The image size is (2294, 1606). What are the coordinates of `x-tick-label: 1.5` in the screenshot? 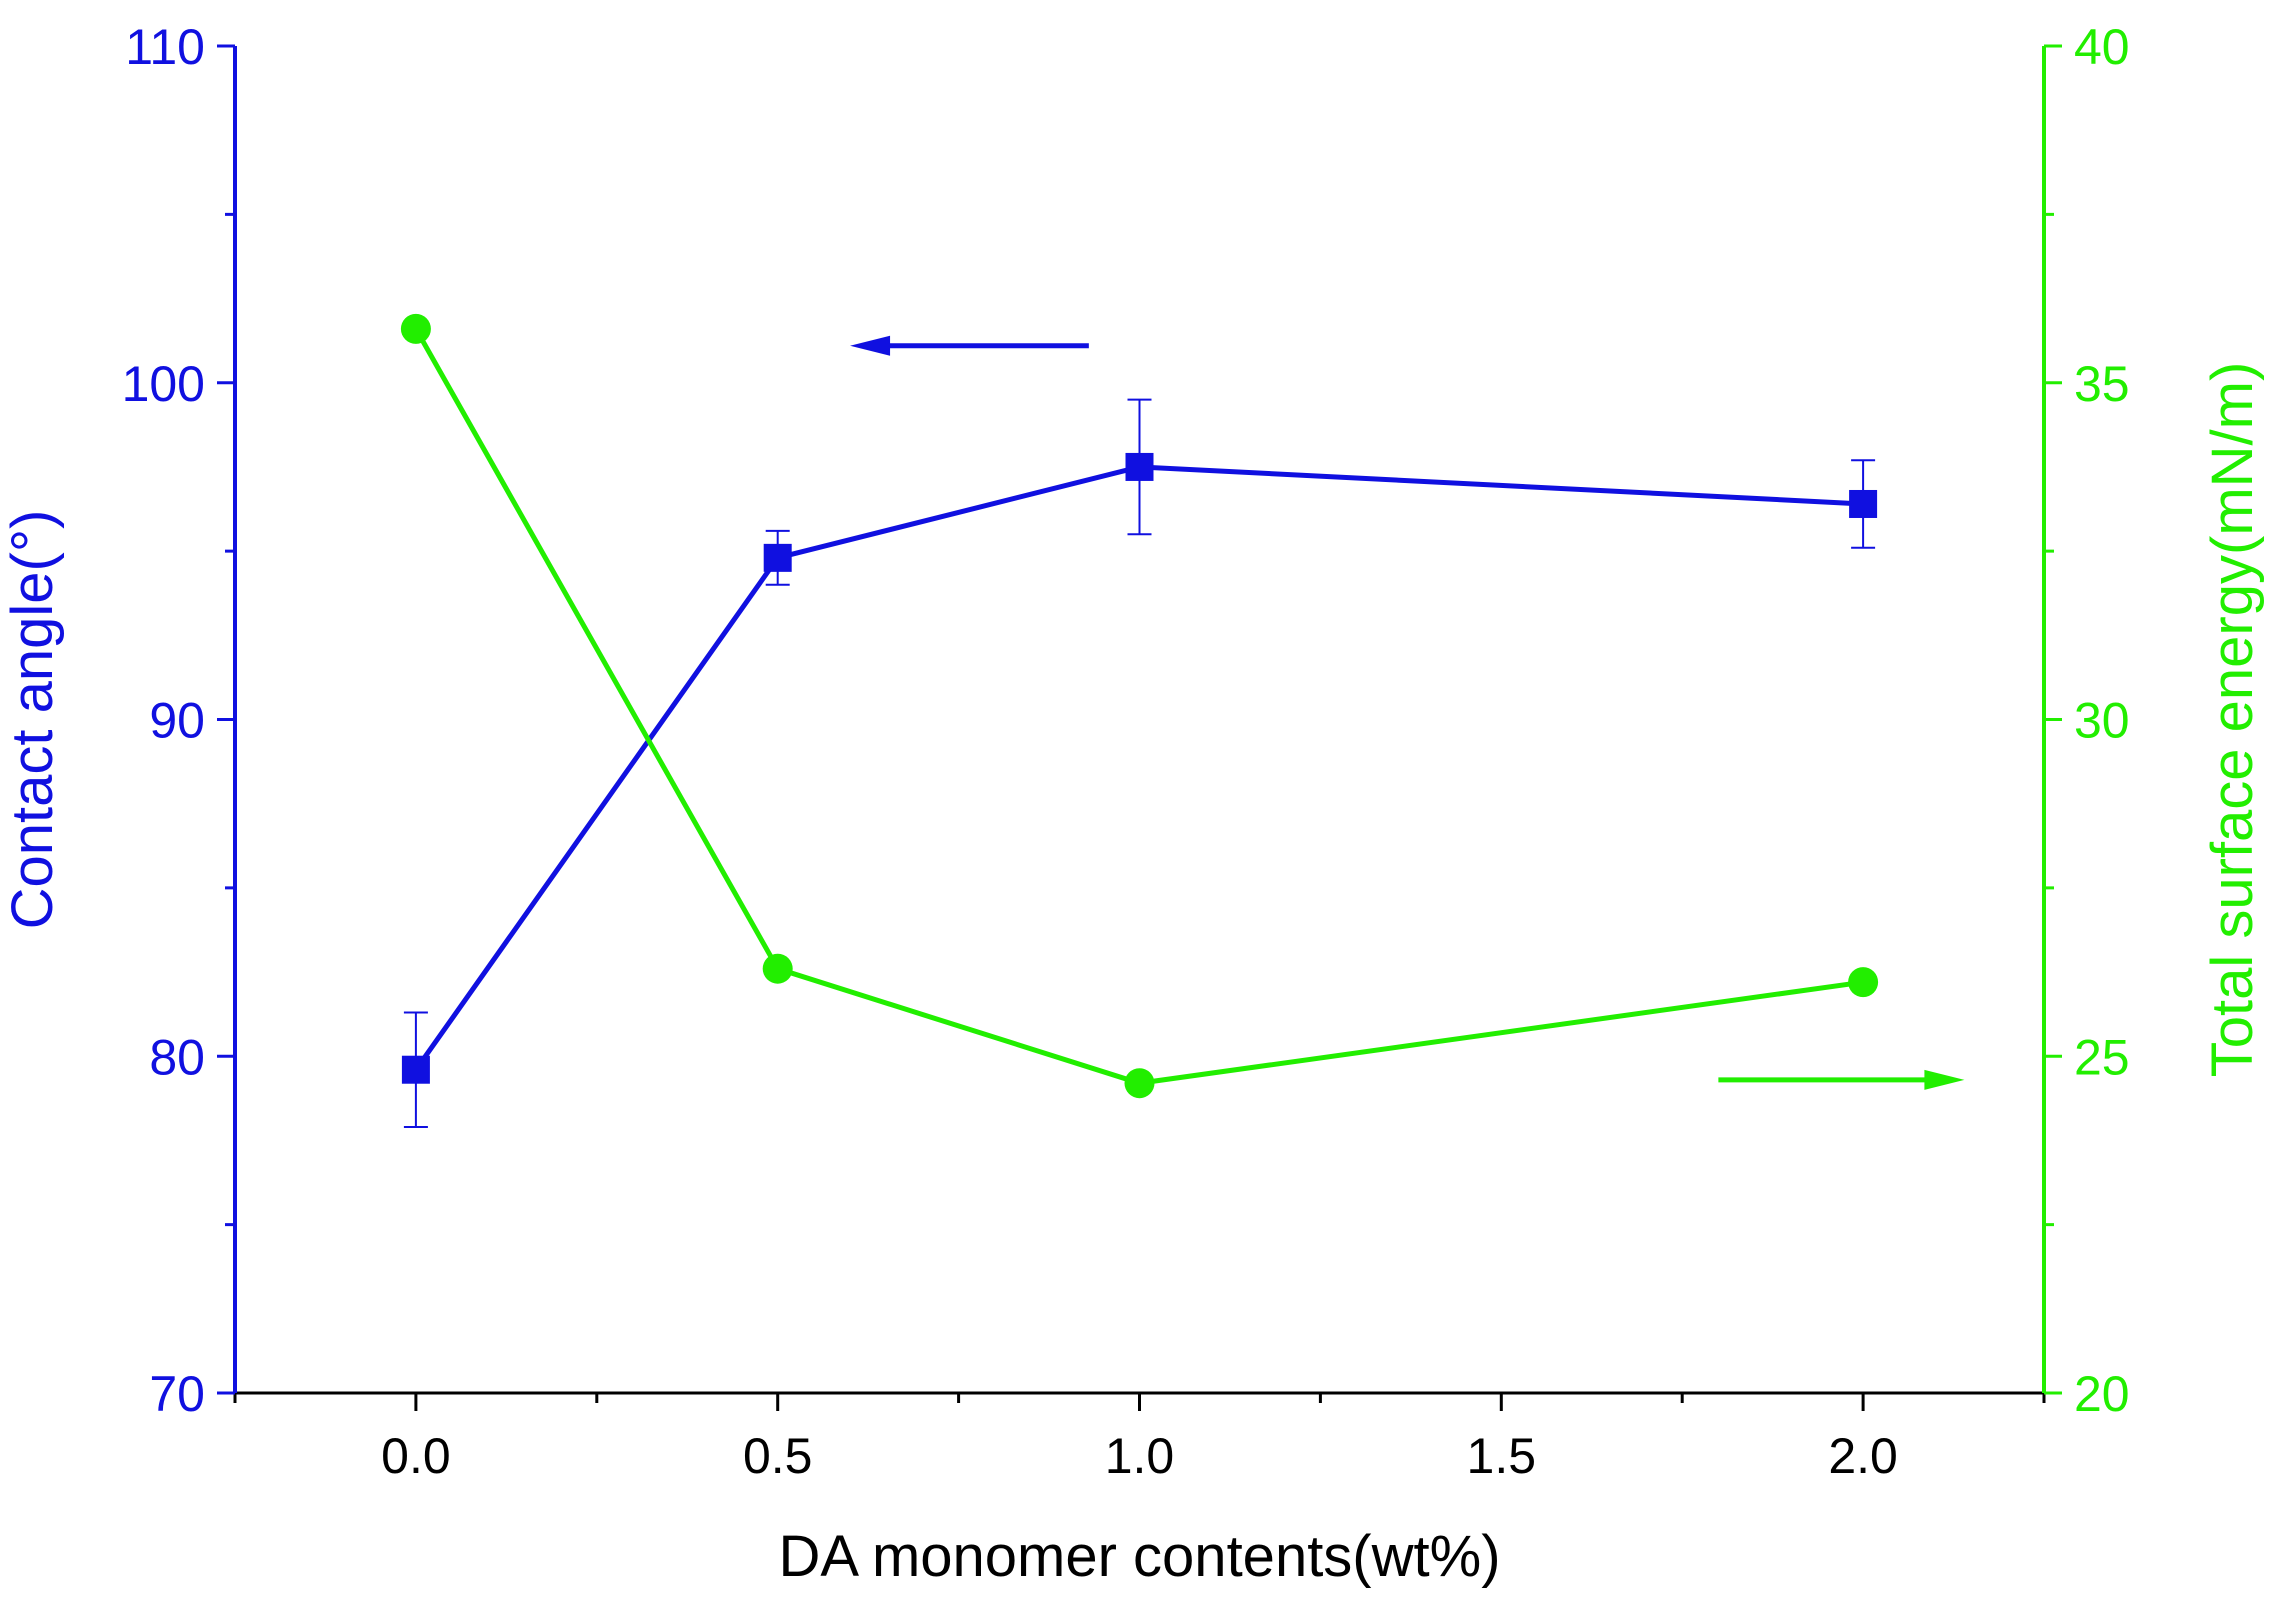 It's located at (1502, 1456).